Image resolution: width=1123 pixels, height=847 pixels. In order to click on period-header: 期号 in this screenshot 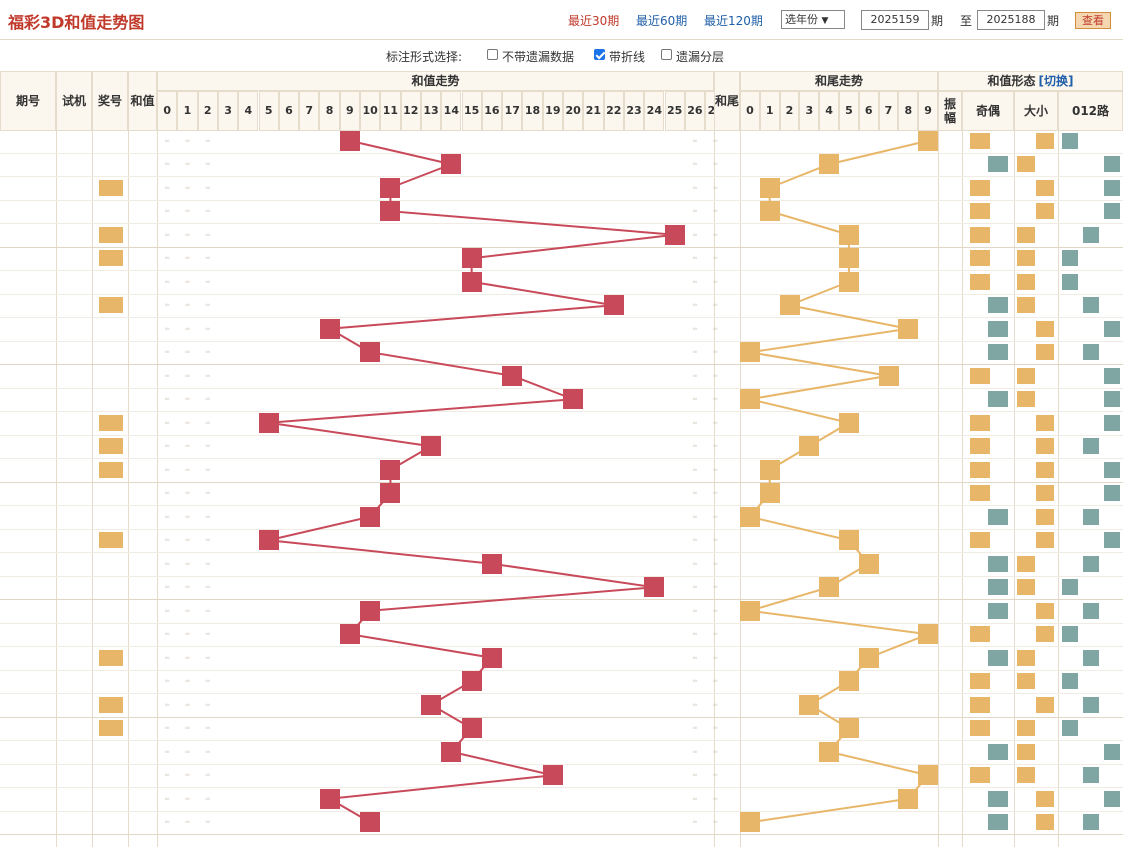, I will do `click(28, 101)`.